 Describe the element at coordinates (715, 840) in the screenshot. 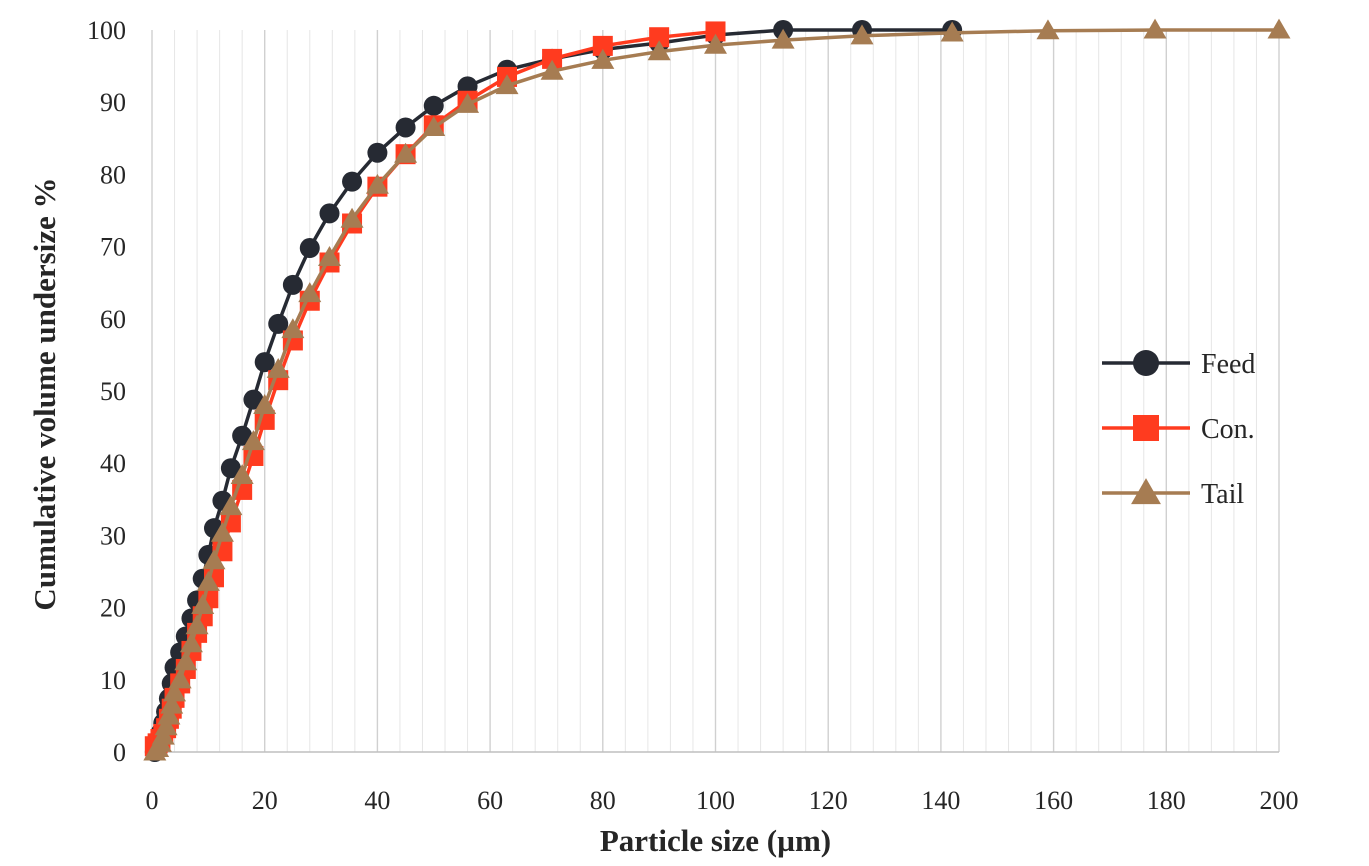

I see `x-axis-title: Particle size (µm)` at that location.